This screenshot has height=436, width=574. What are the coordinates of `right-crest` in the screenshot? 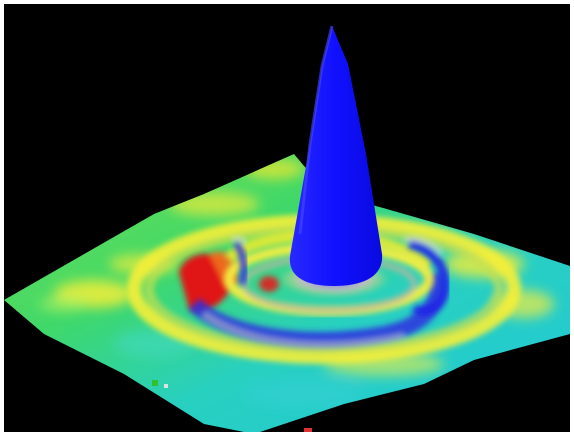 It's located at (426, 276).